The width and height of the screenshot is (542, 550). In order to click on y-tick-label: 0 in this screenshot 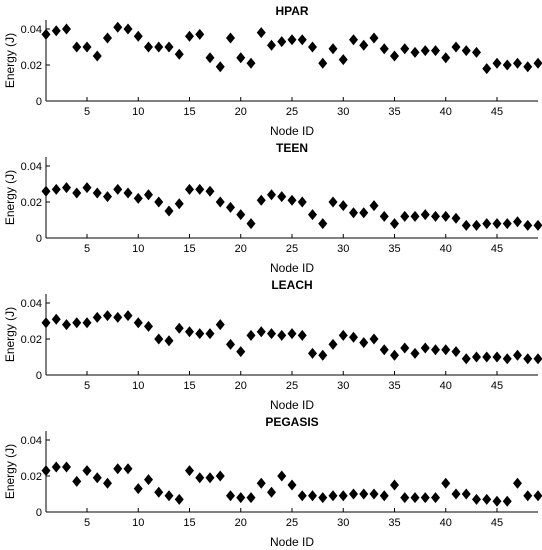, I will do `click(39, 513)`.